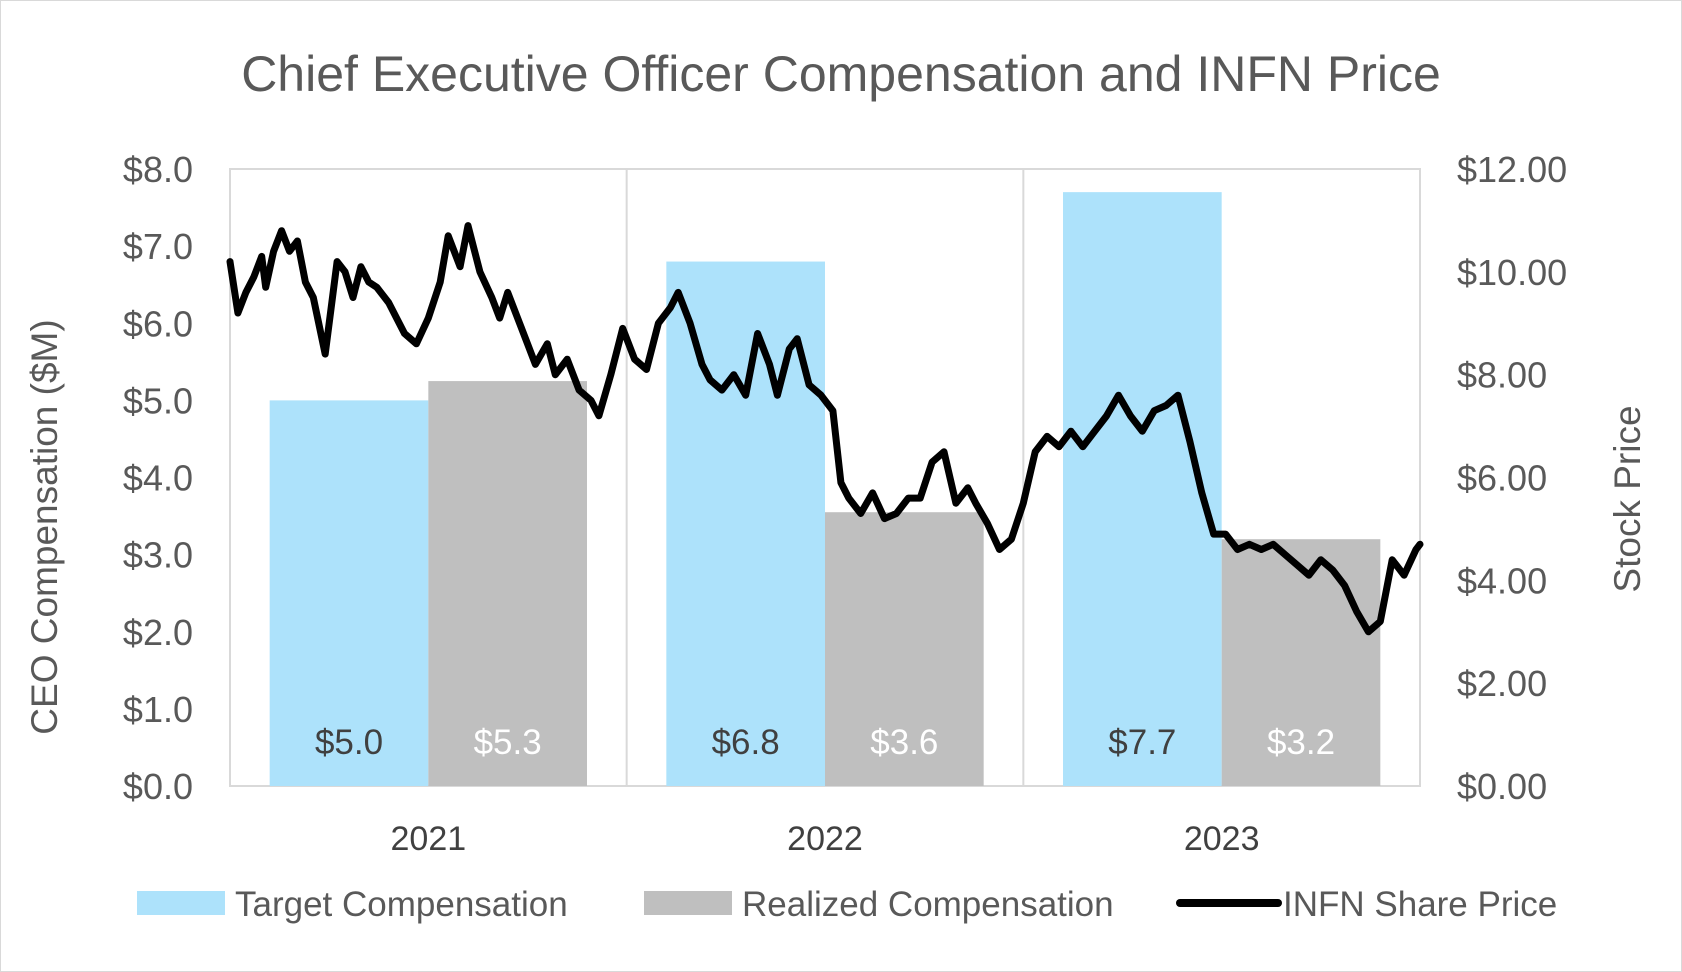 The height and width of the screenshot is (972, 1682). I want to click on category-label-2023: 2023, so click(1222, 839).